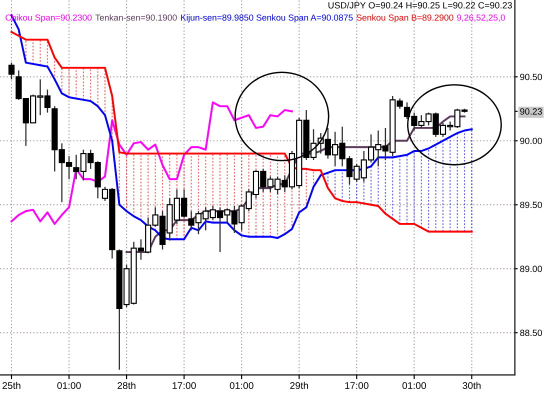 The image size is (546, 393). Describe the element at coordinates (299, 386) in the screenshot. I see `x-tick-label: 29th` at that location.